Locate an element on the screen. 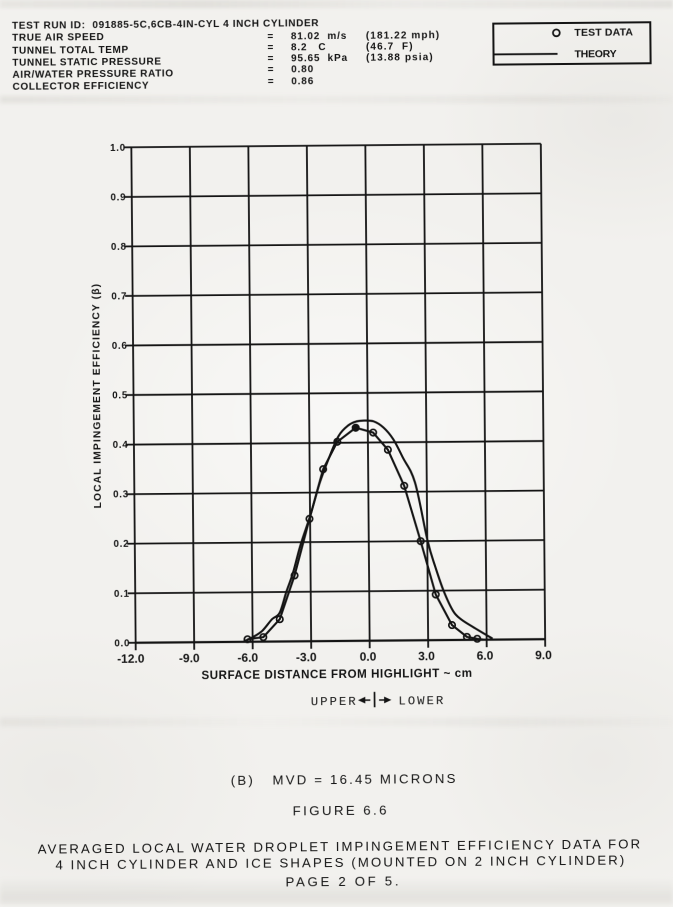  svg-text:SURFACE DISTANCE FROM HIGHLIGH: SURFACE DISTANCE FROM HIGHLIGHT ~ cm is located at coordinates (336, 674).